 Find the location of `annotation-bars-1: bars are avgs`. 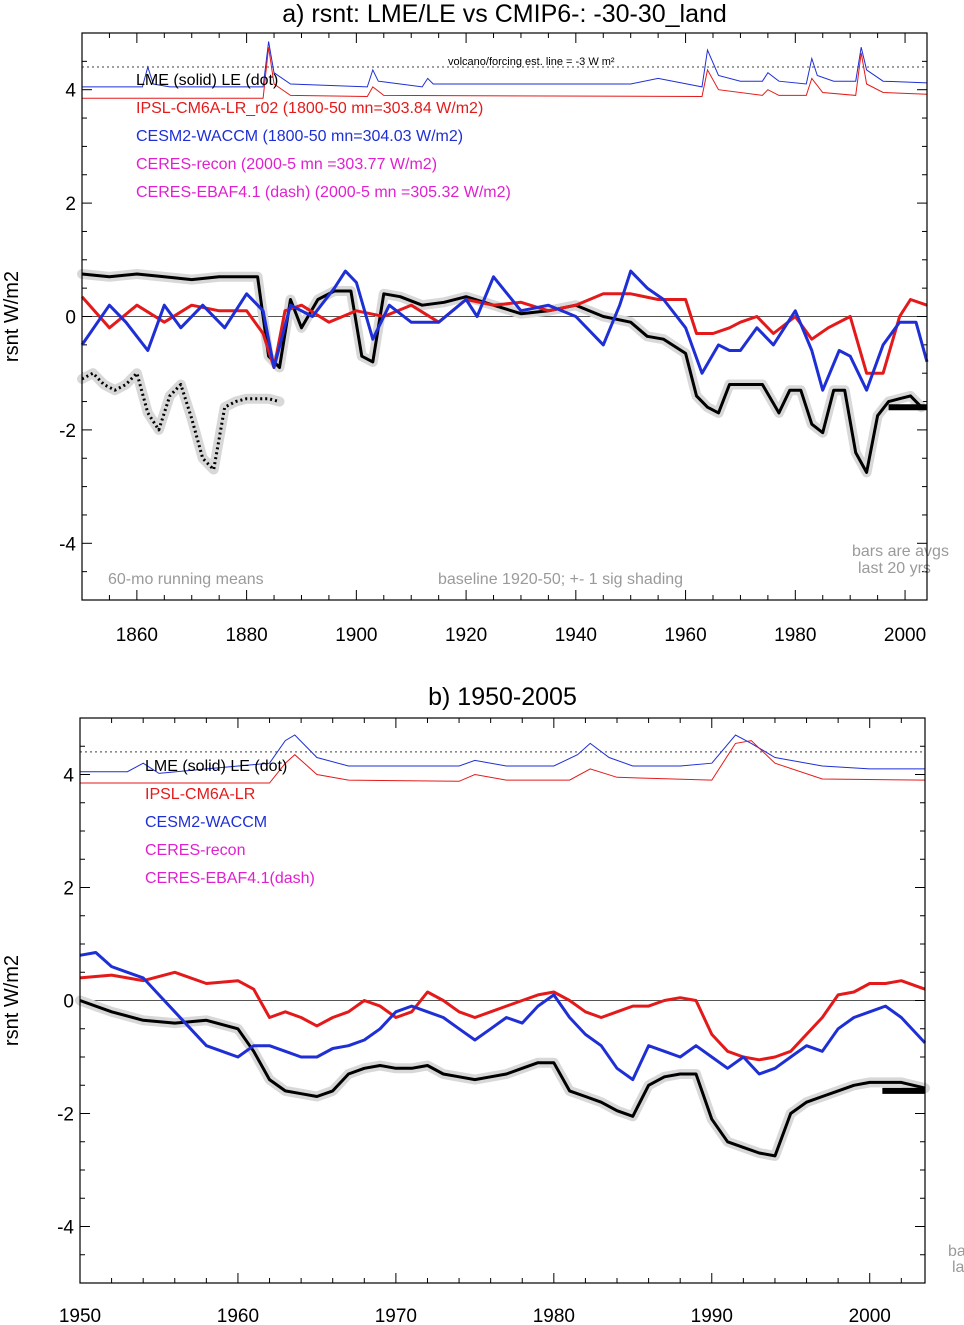

annotation-bars-1: bars are avgs is located at coordinates (900, 551).